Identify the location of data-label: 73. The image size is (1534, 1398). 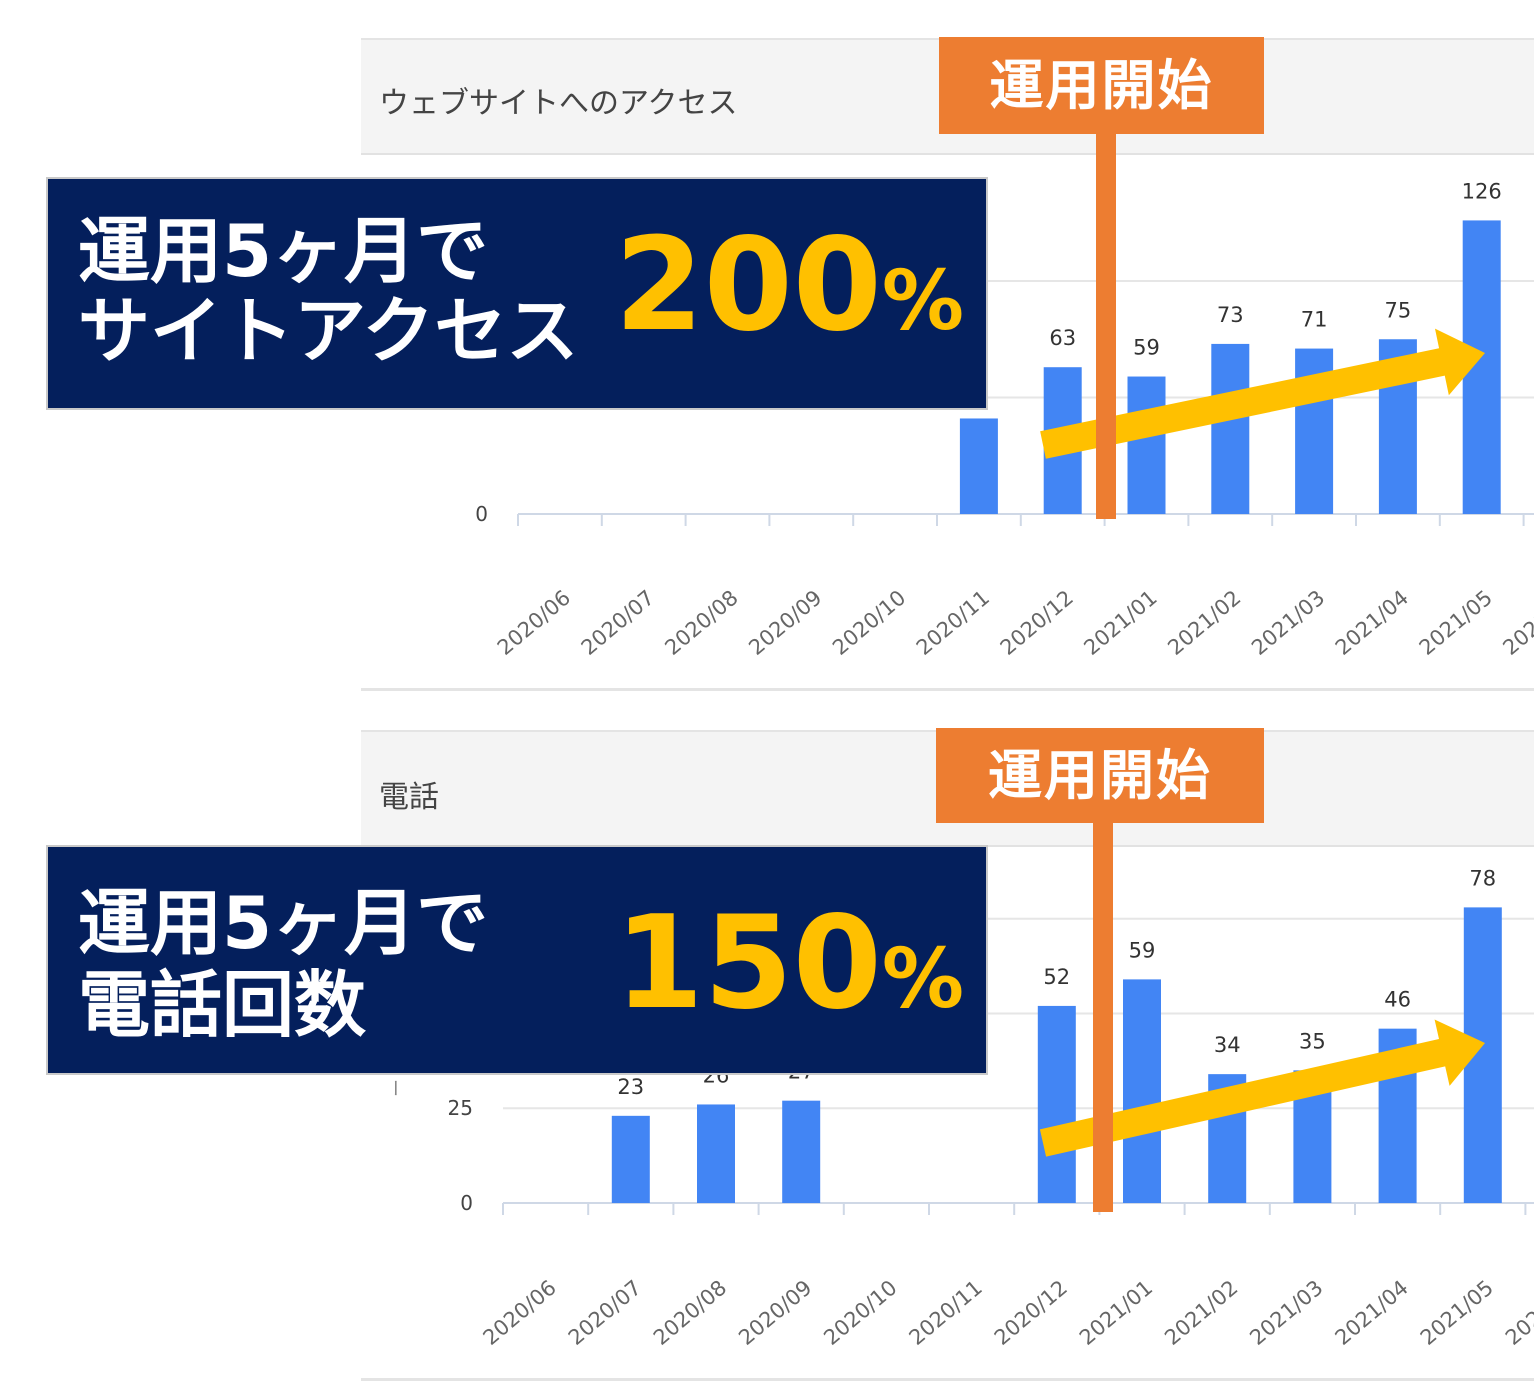
(1230, 315).